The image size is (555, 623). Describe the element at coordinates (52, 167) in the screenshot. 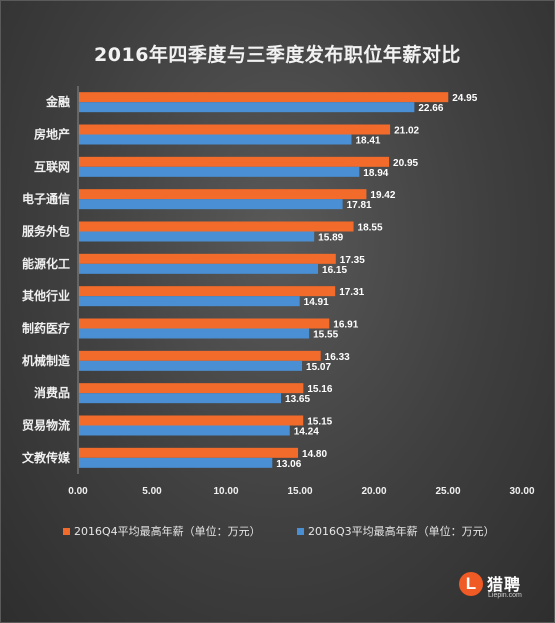

I see `category-label: 互联网` at that location.